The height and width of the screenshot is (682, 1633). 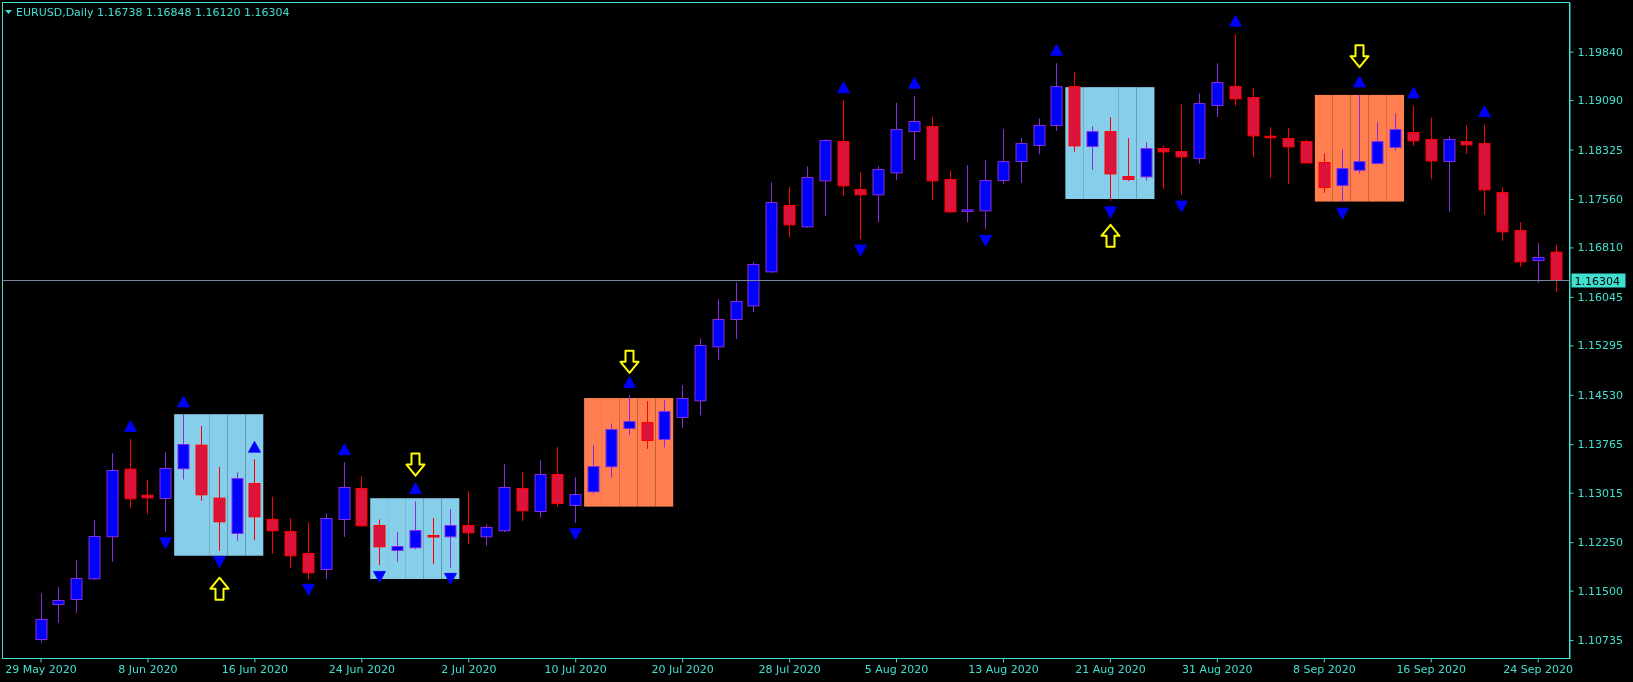 What do you see at coordinates (1600, 297) in the screenshot?
I see `y-tick-label: 1.16045` at bounding box center [1600, 297].